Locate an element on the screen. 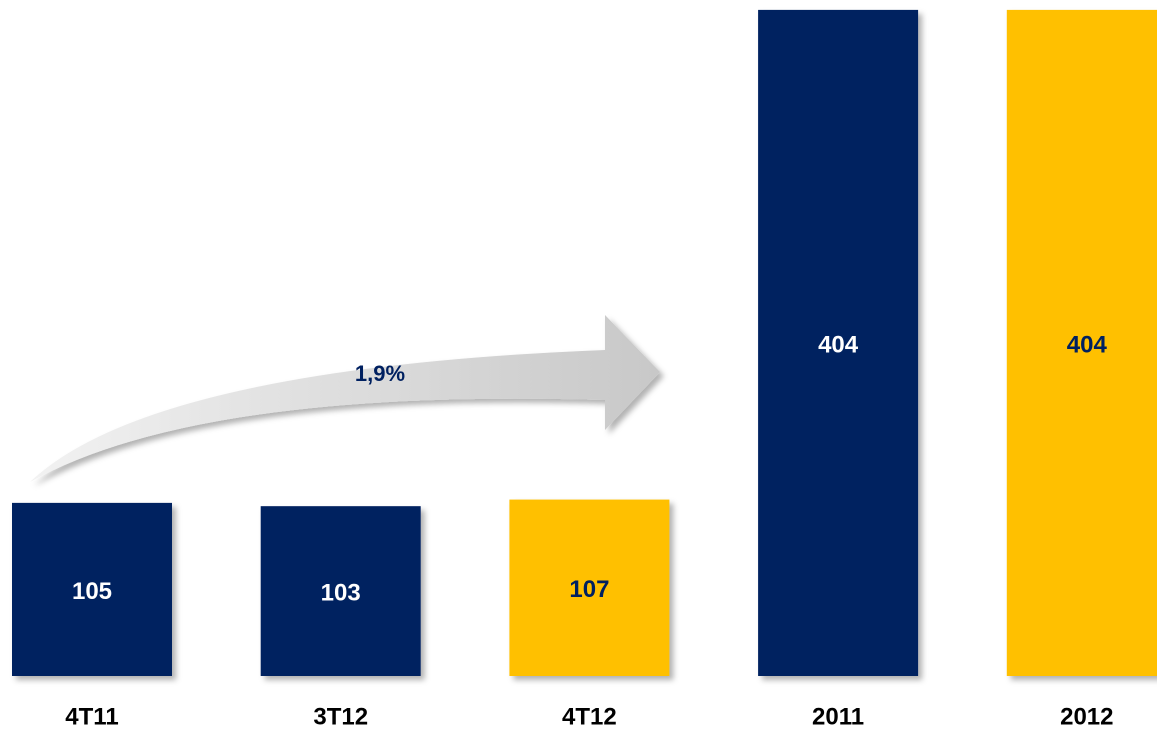 The image size is (1157, 731). value-label: 103 is located at coordinates (341, 592).